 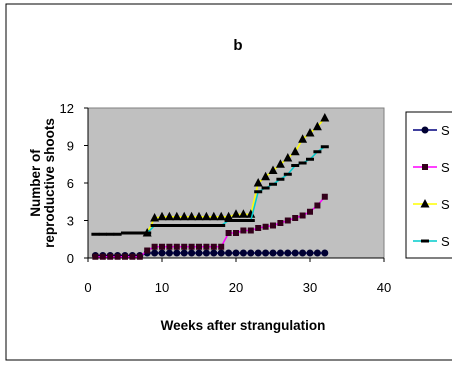 What do you see at coordinates (243, 325) in the screenshot?
I see `x-axis-title: Weeks after strangulation` at bounding box center [243, 325].